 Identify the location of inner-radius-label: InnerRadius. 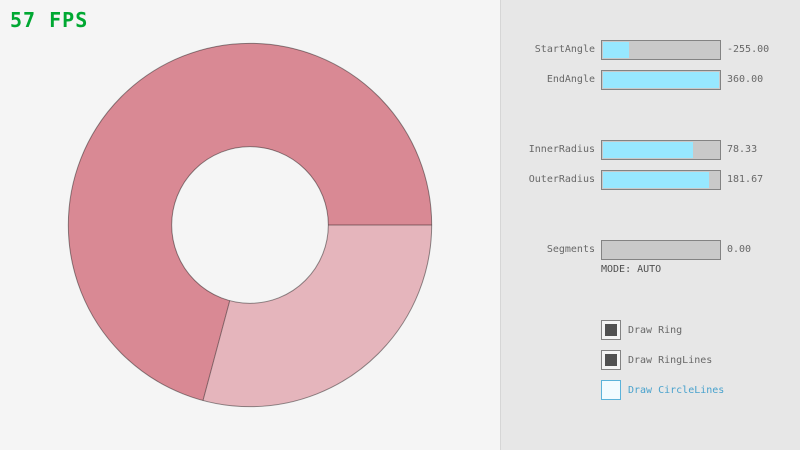
(561, 149).